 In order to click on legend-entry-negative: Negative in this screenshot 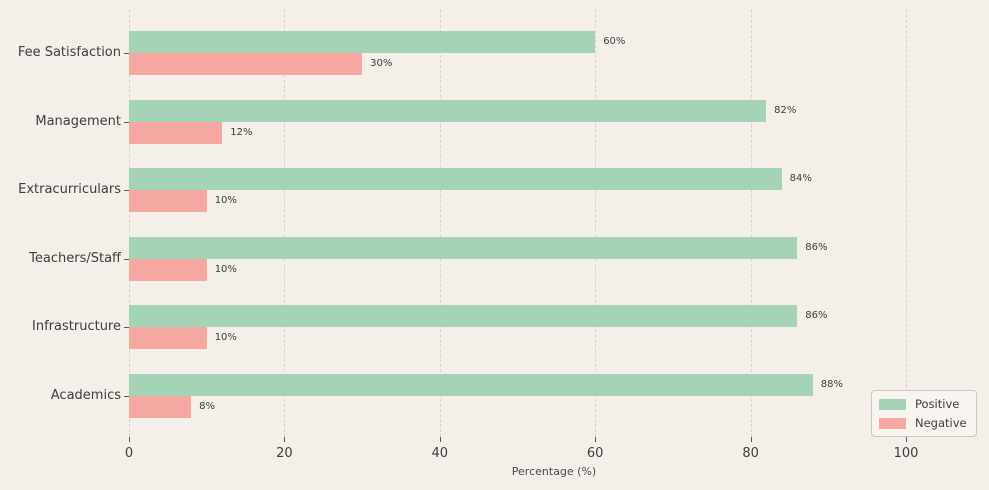, I will do `click(923, 423)`.